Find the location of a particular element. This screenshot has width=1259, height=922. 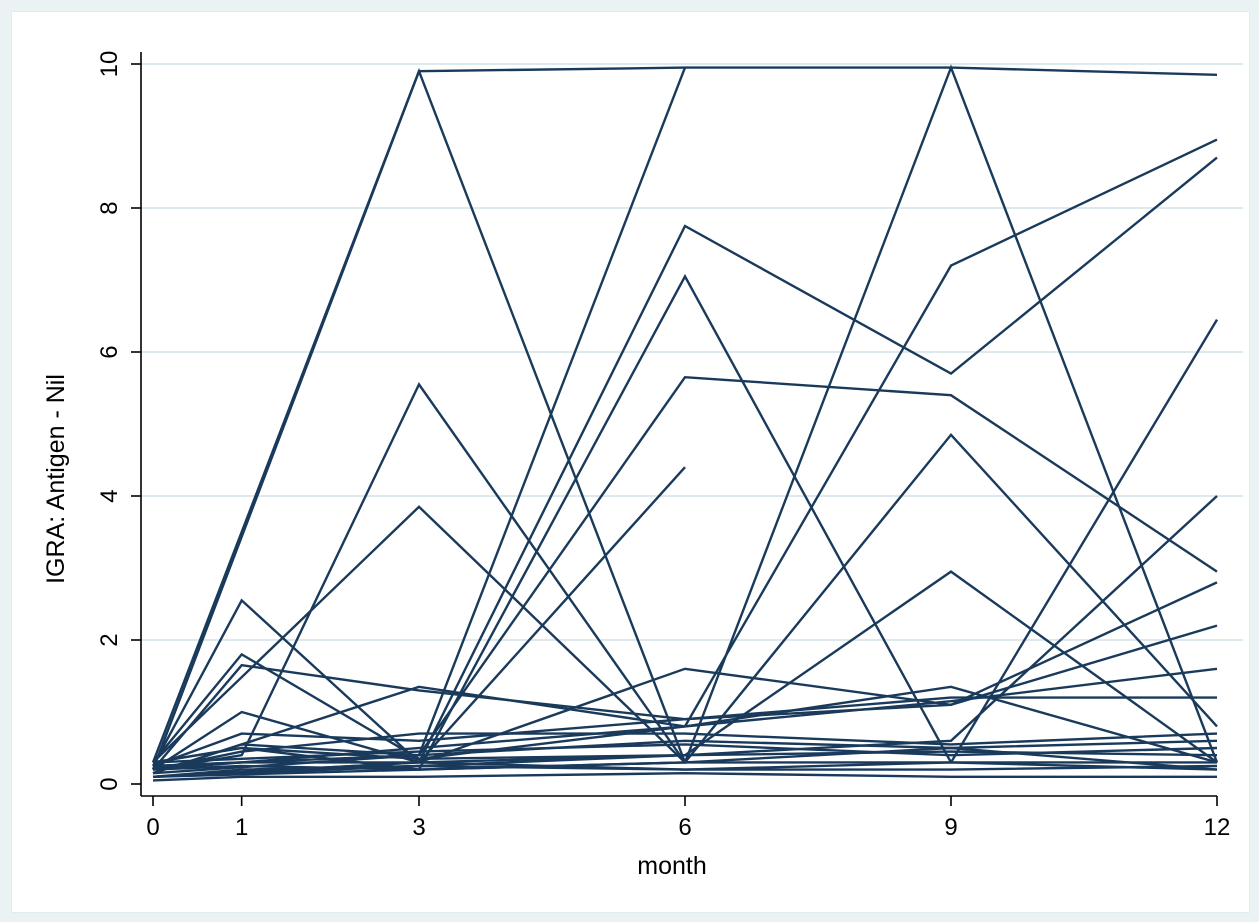

x-tick-label: 3 is located at coordinates (418, 827).